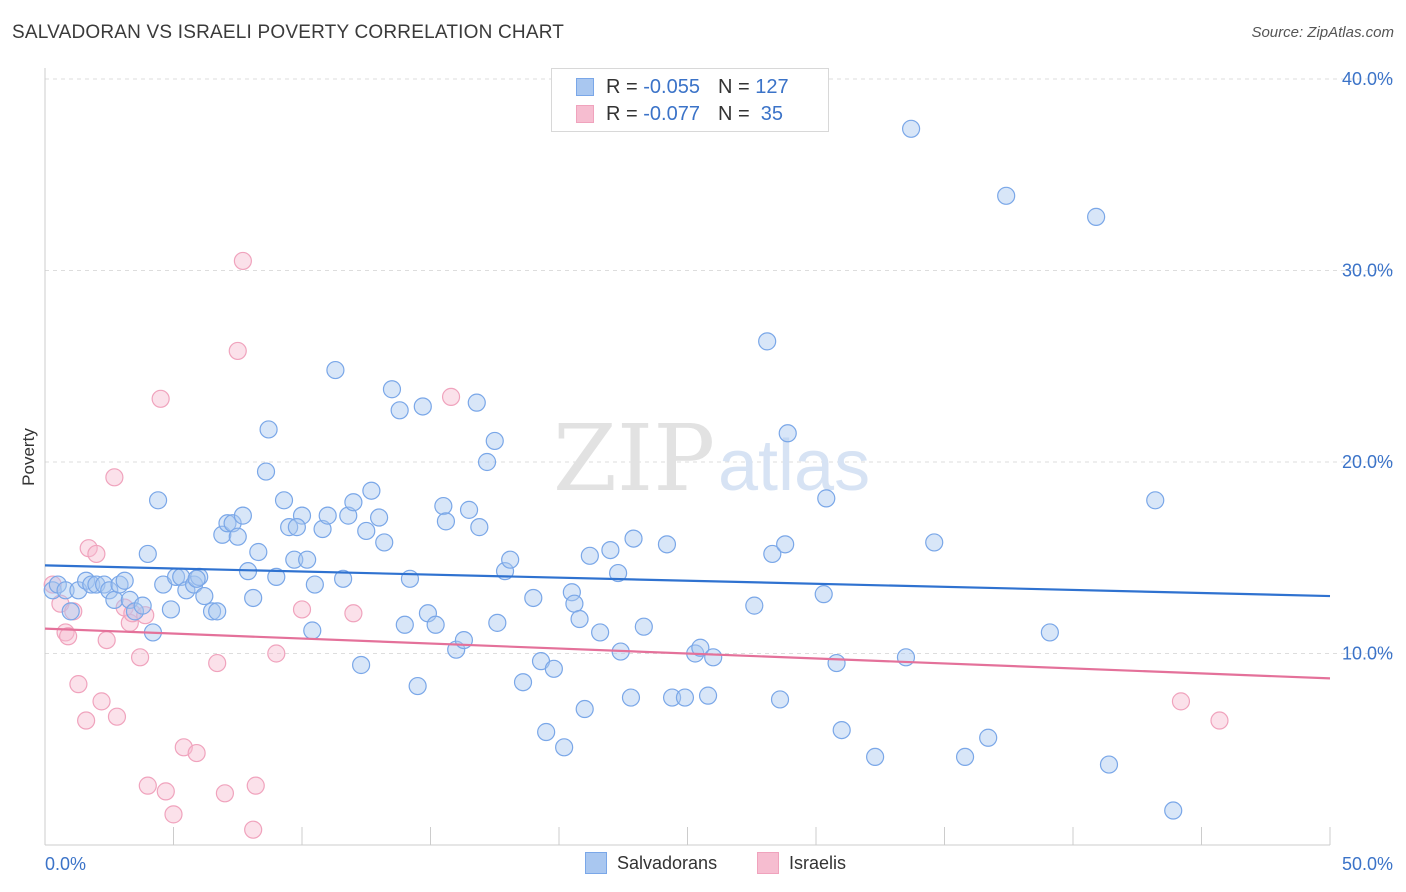  I want to click on y-tick-label: 20.0%, so click(1367, 462).